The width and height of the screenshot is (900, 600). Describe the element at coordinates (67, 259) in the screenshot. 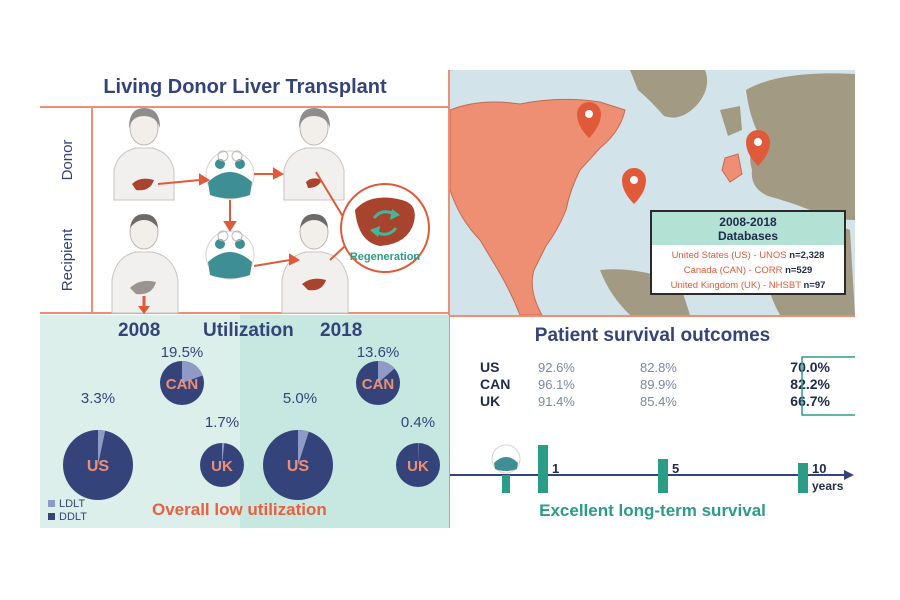

I see `row-label-recipient: Recipient` at that location.